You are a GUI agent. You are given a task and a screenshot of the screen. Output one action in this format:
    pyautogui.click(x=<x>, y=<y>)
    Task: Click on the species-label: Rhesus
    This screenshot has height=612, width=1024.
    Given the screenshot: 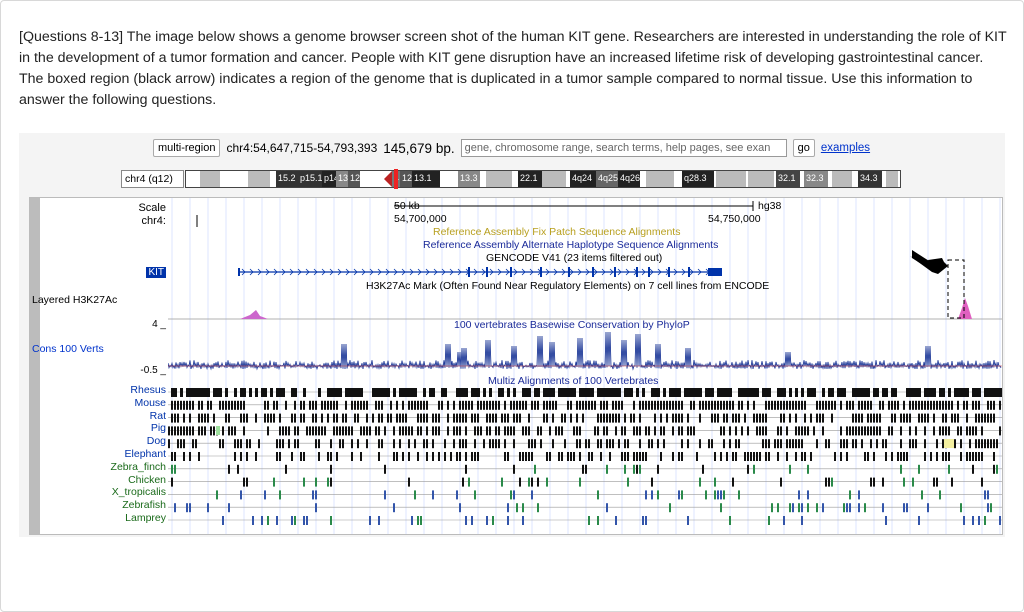 What is the action you would take?
    pyautogui.click(x=148, y=390)
    